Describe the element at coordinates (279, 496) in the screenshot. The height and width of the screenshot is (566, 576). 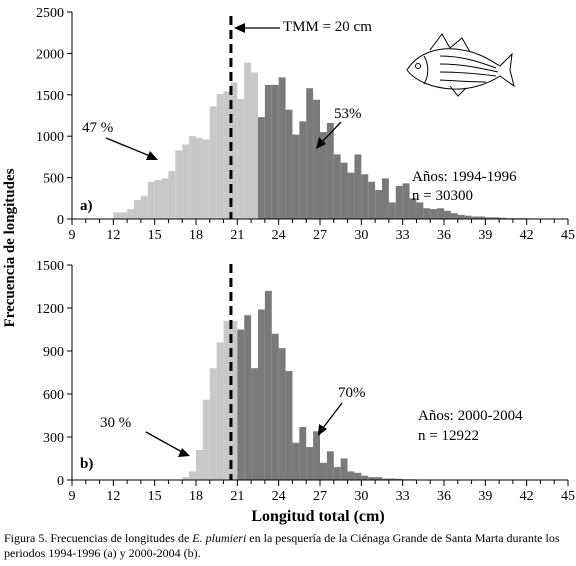
I see `x-tick-label: 24` at that location.